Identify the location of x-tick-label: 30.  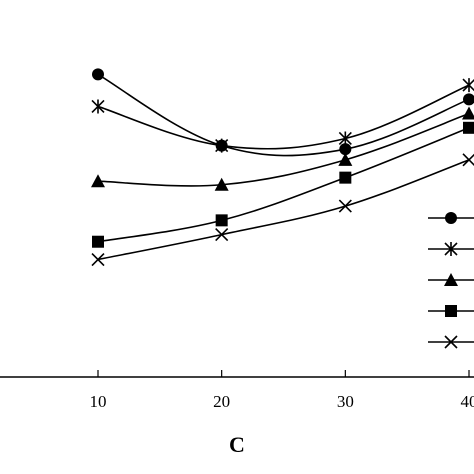
(345, 401).